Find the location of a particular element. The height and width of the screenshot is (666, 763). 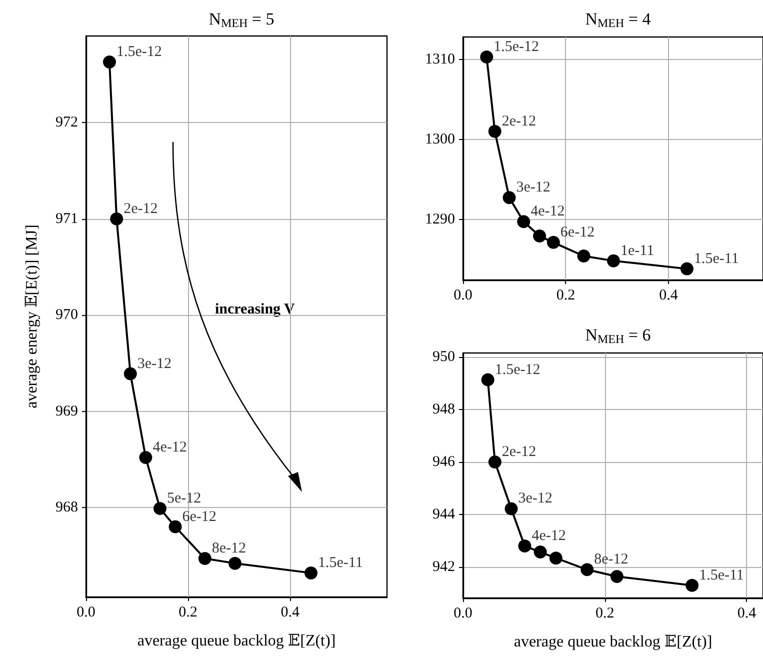

y-tick-label: 946 is located at coordinates (444, 462).